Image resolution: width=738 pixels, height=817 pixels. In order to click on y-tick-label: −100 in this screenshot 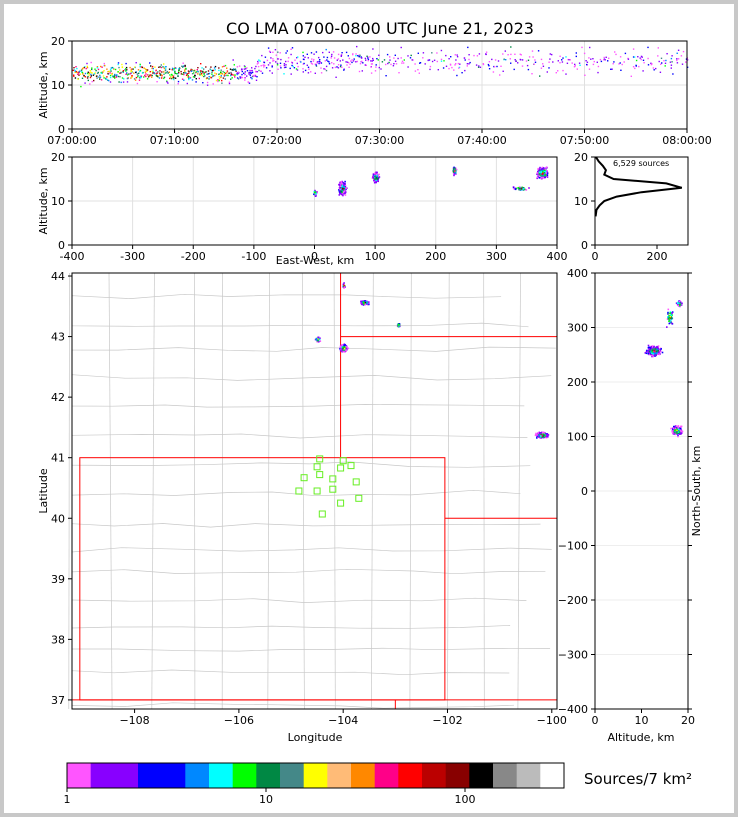, I will do `click(573, 546)`.